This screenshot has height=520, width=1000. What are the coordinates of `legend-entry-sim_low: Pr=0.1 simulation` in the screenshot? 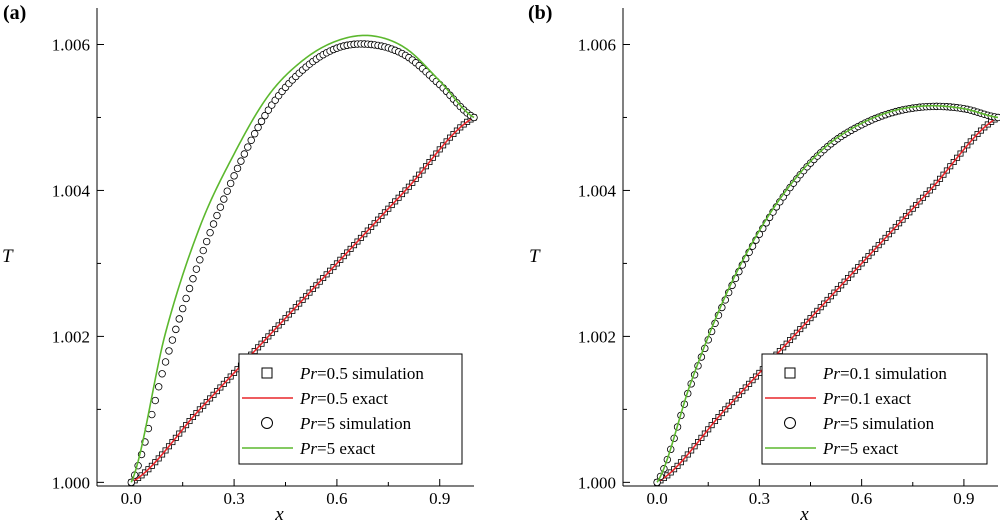 It's located at (884, 373).